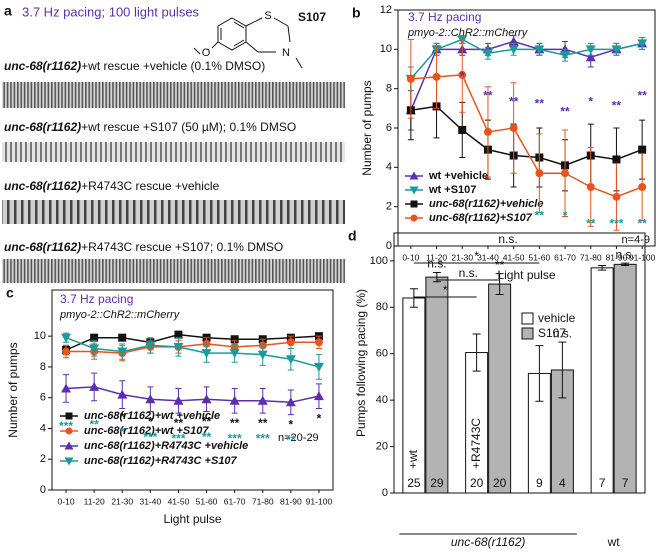 This screenshot has height=552, width=660. What do you see at coordinates (500, 388) in the screenshot?
I see `bar` at bounding box center [500, 388].